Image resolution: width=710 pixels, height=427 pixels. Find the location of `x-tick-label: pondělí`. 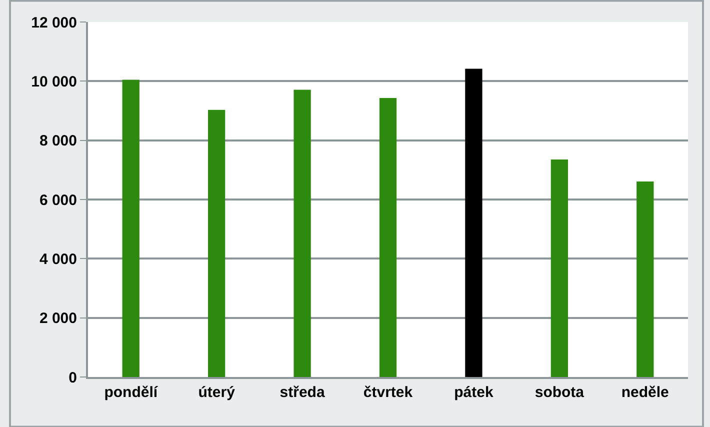

x-tick-label: pondělí is located at coordinates (131, 392).